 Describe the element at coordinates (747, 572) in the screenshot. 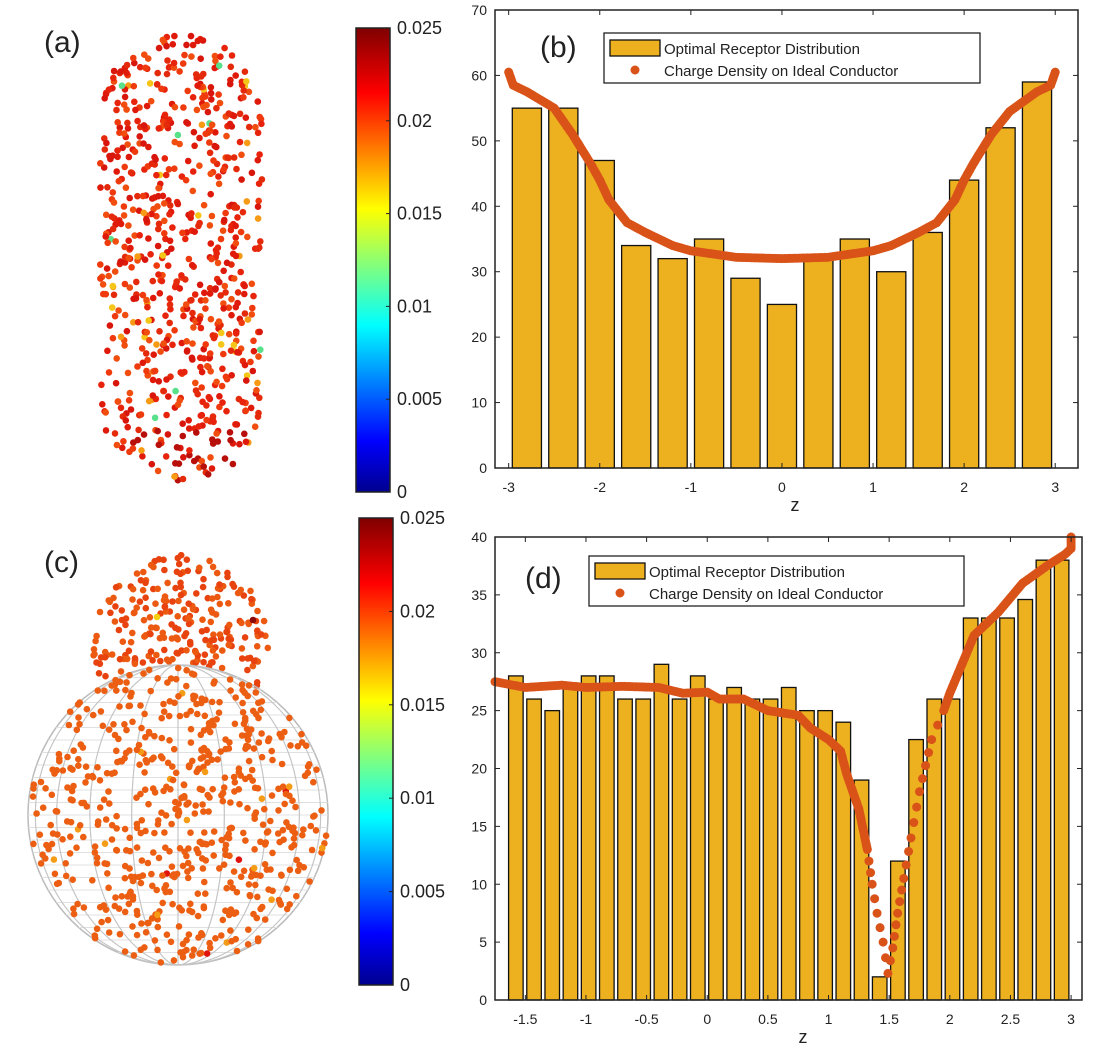

I see `legend-label-bars: Optimal Receptor Distribution` at that location.